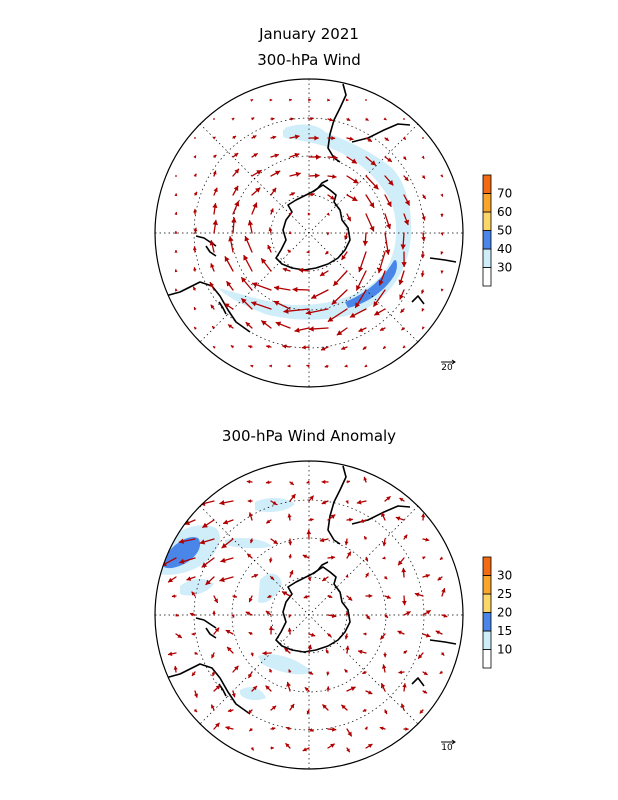  What do you see at coordinates (309, 60) in the screenshot?
I see `panel1-subtitle: 300-hPa Wind` at bounding box center [309, 60].